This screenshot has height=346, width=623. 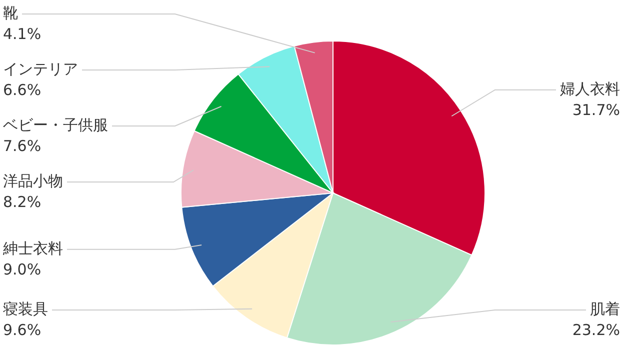 I want to click on slice-label: 婦人衣料, so click(x=590, y=89).